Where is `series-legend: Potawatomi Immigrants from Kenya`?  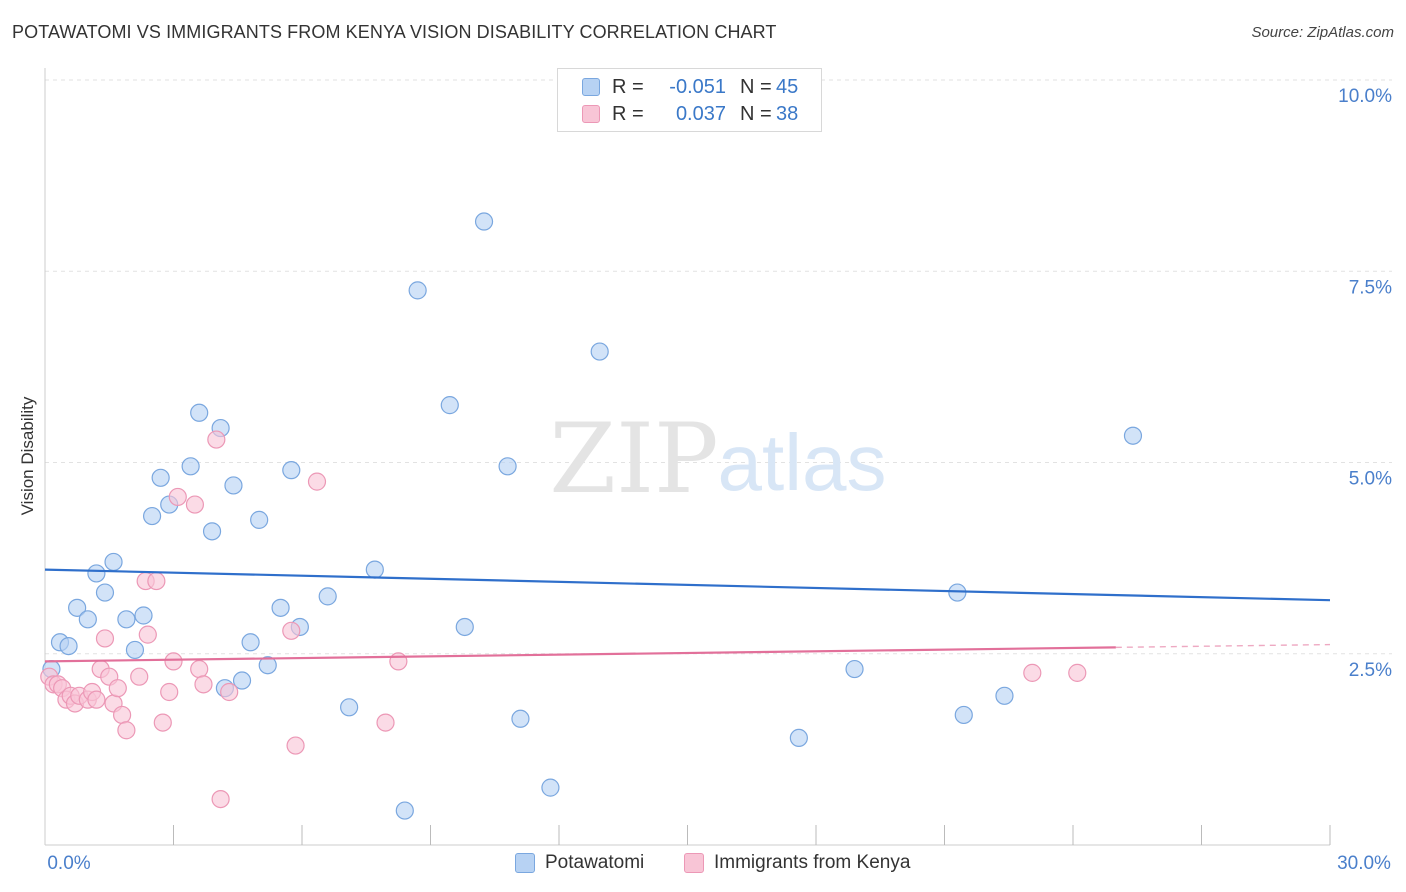 series-legend: Potawatomi Immigrants from Kenya is located at coordinates (703, 864).